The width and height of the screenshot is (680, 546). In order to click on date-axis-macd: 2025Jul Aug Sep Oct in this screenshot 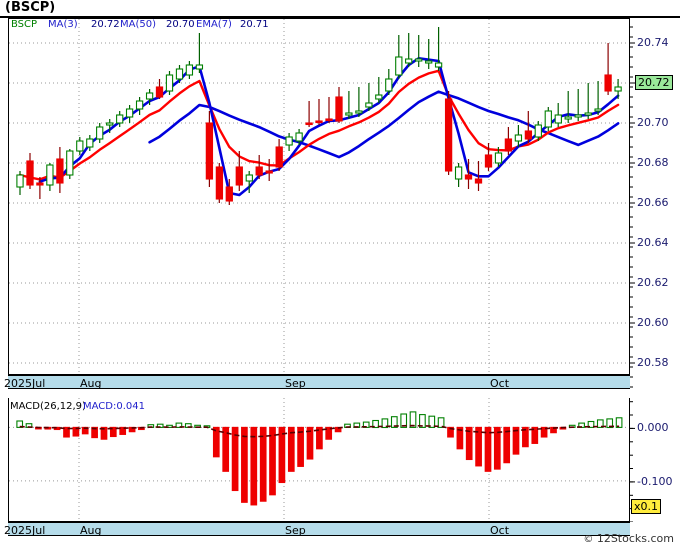, I will do `click(317, 529)`.